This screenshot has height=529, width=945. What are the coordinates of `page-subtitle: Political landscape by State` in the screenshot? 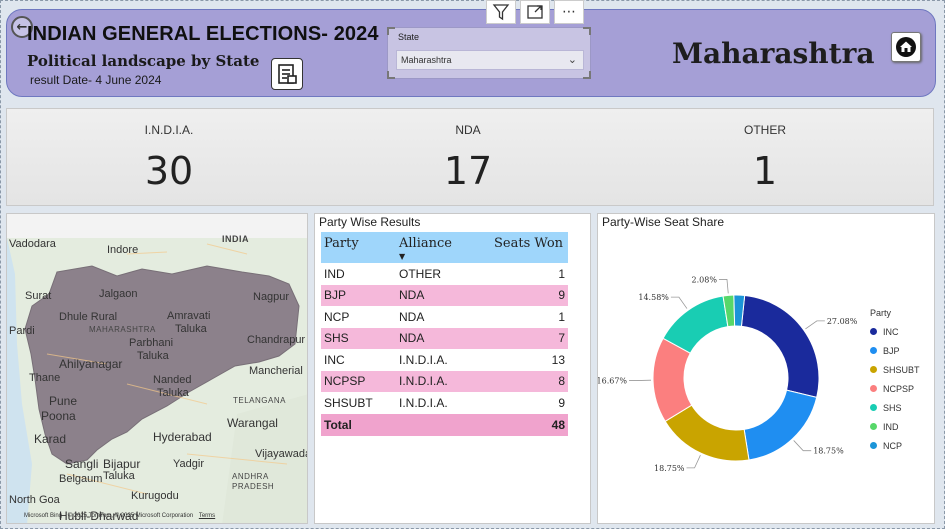 It's located at (143, 61).